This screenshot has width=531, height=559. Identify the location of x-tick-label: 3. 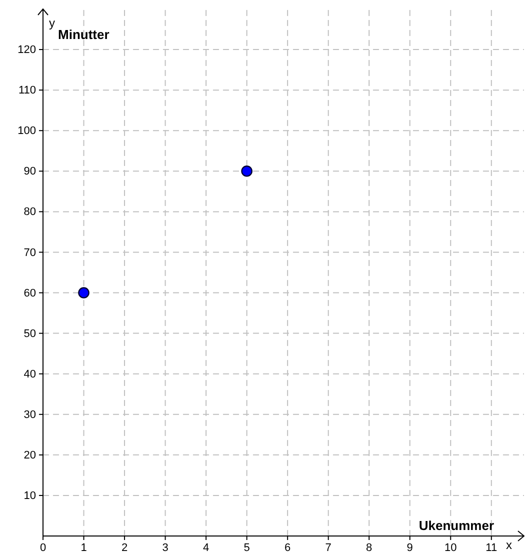
(165, 548).